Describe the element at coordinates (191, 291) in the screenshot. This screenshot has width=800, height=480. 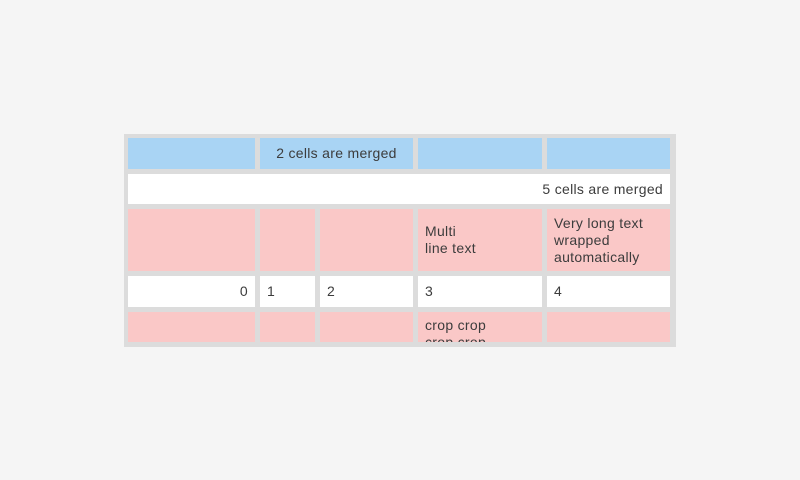
I see `table-cell-r4c1: 0` at that location.